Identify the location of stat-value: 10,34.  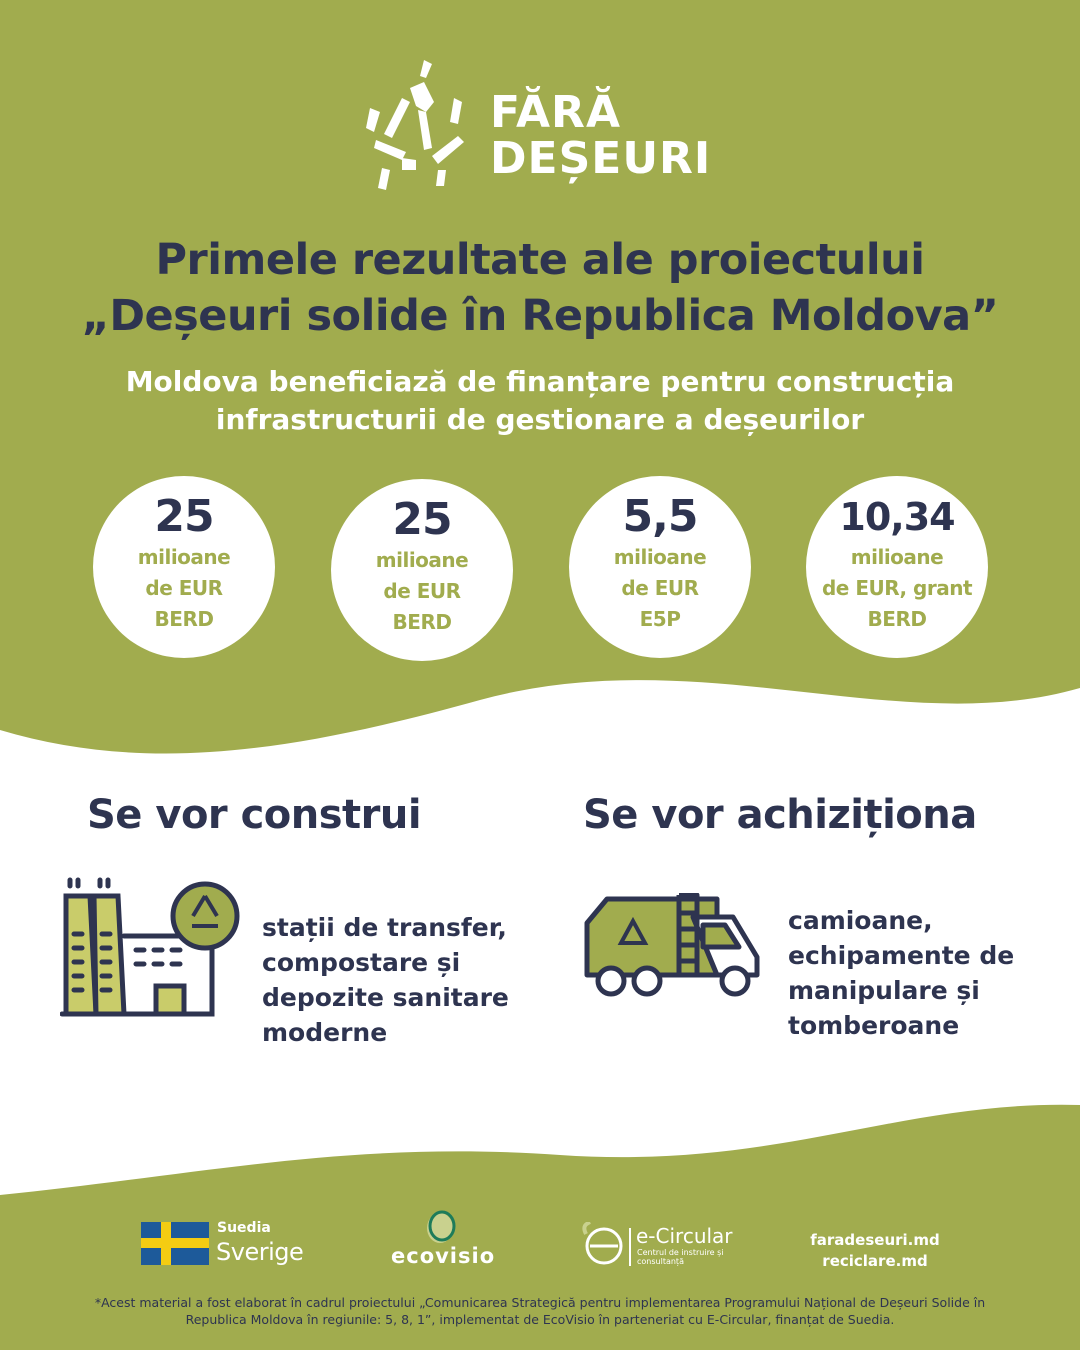
(897, 517).